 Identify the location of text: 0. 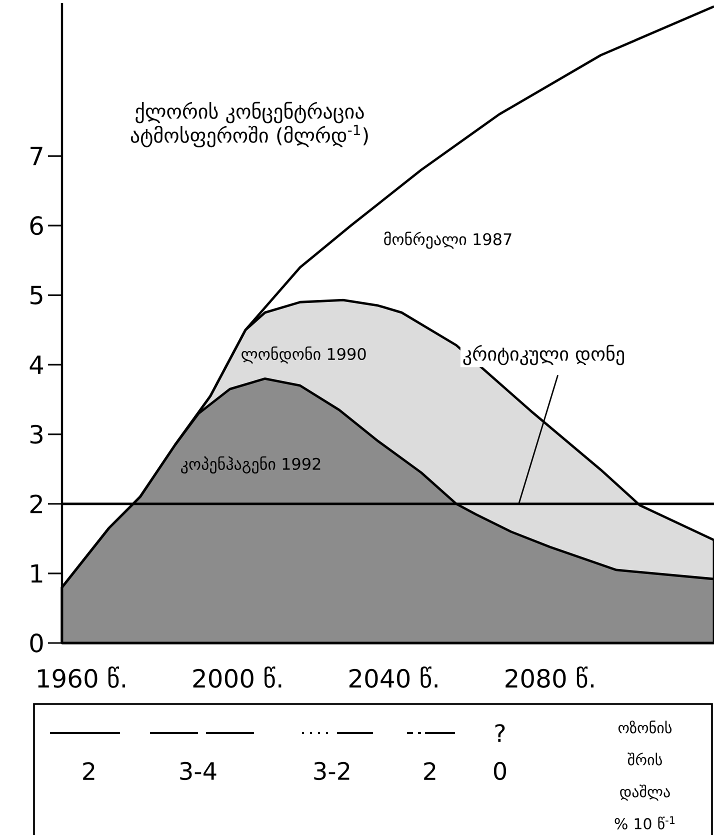
(500, 771).